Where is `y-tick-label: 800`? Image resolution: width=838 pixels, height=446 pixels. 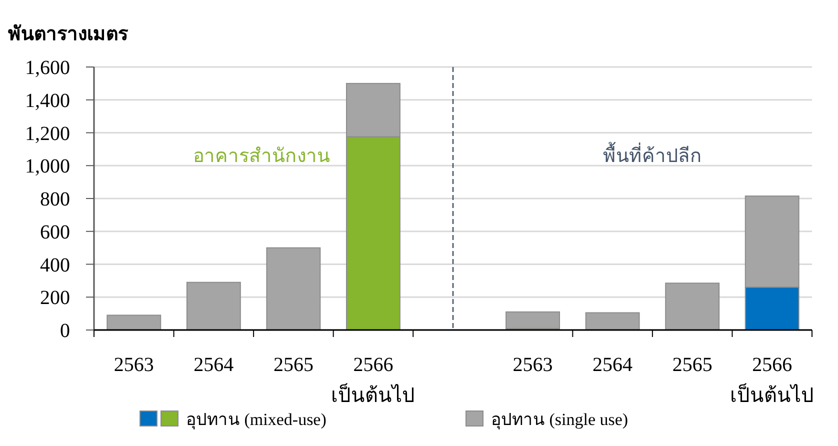
y-tick-label: 800 is located at coordinates (55, 199).